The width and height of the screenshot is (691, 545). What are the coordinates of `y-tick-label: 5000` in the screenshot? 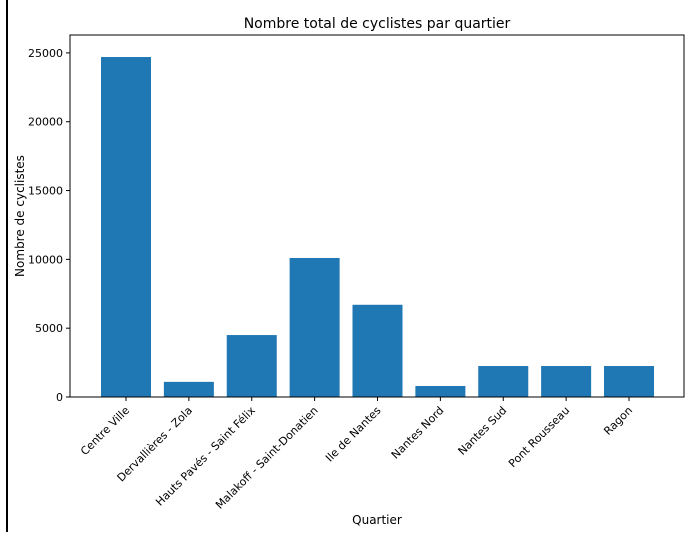 It's located at (49, 328).